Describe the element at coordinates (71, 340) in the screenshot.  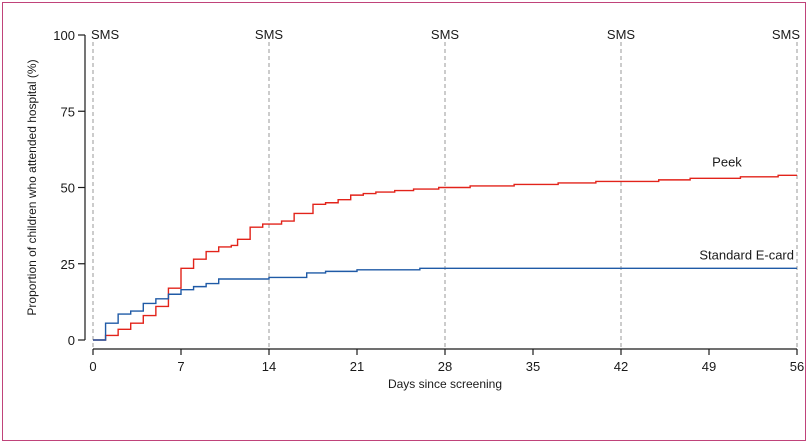
I see `y-tick-label: 0` at that location.